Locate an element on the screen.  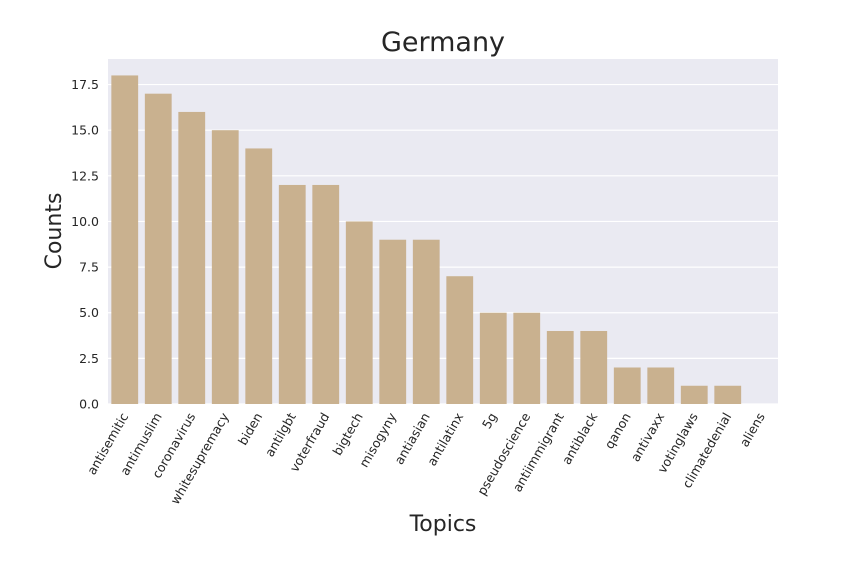
bar-votinglaws is located at coordinates (694, 394).